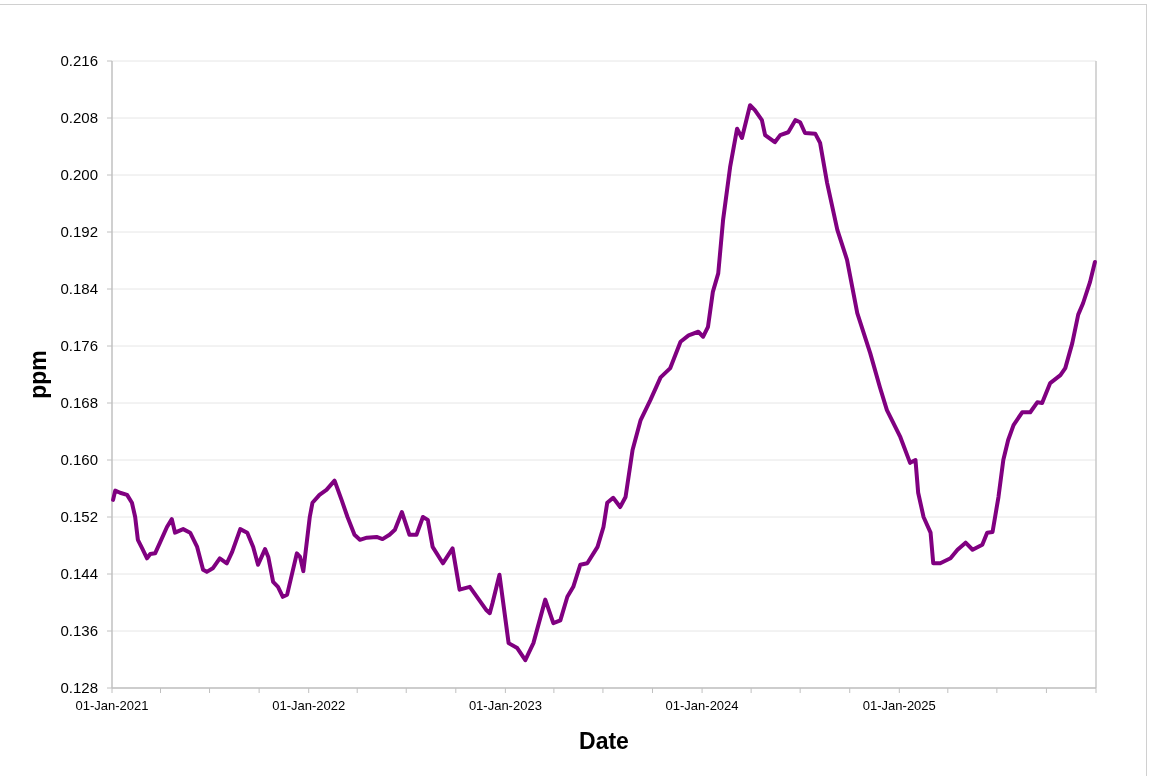 The width and height of the screenshot is (1151, 776). I want to click on y-tick-label: 0.152, so click(79, 517).